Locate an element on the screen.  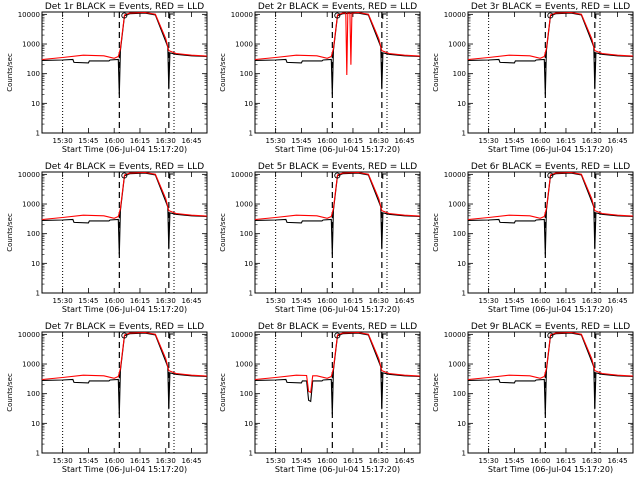
chart-title: Det 1r BLACK = Events, RED = LLD is located at coordinates (124, 7).